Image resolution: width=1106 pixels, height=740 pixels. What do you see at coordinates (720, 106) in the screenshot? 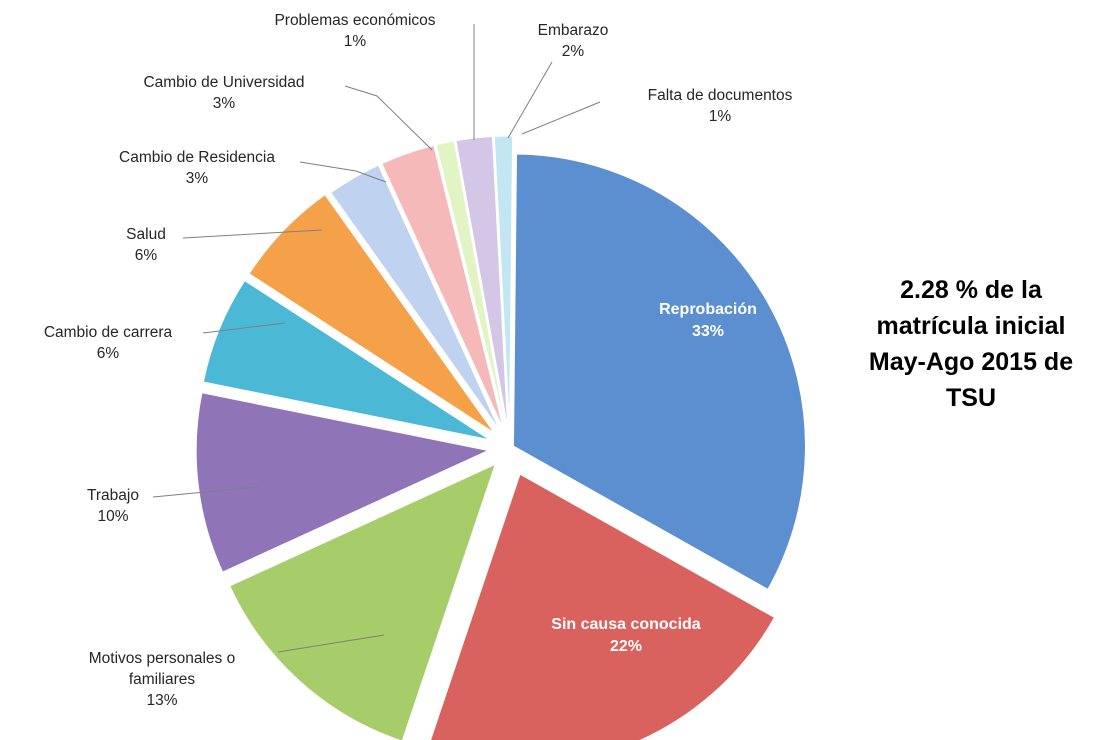
I see `slice-label: Falta de documentos 1%` at bounding box center [720, 106].